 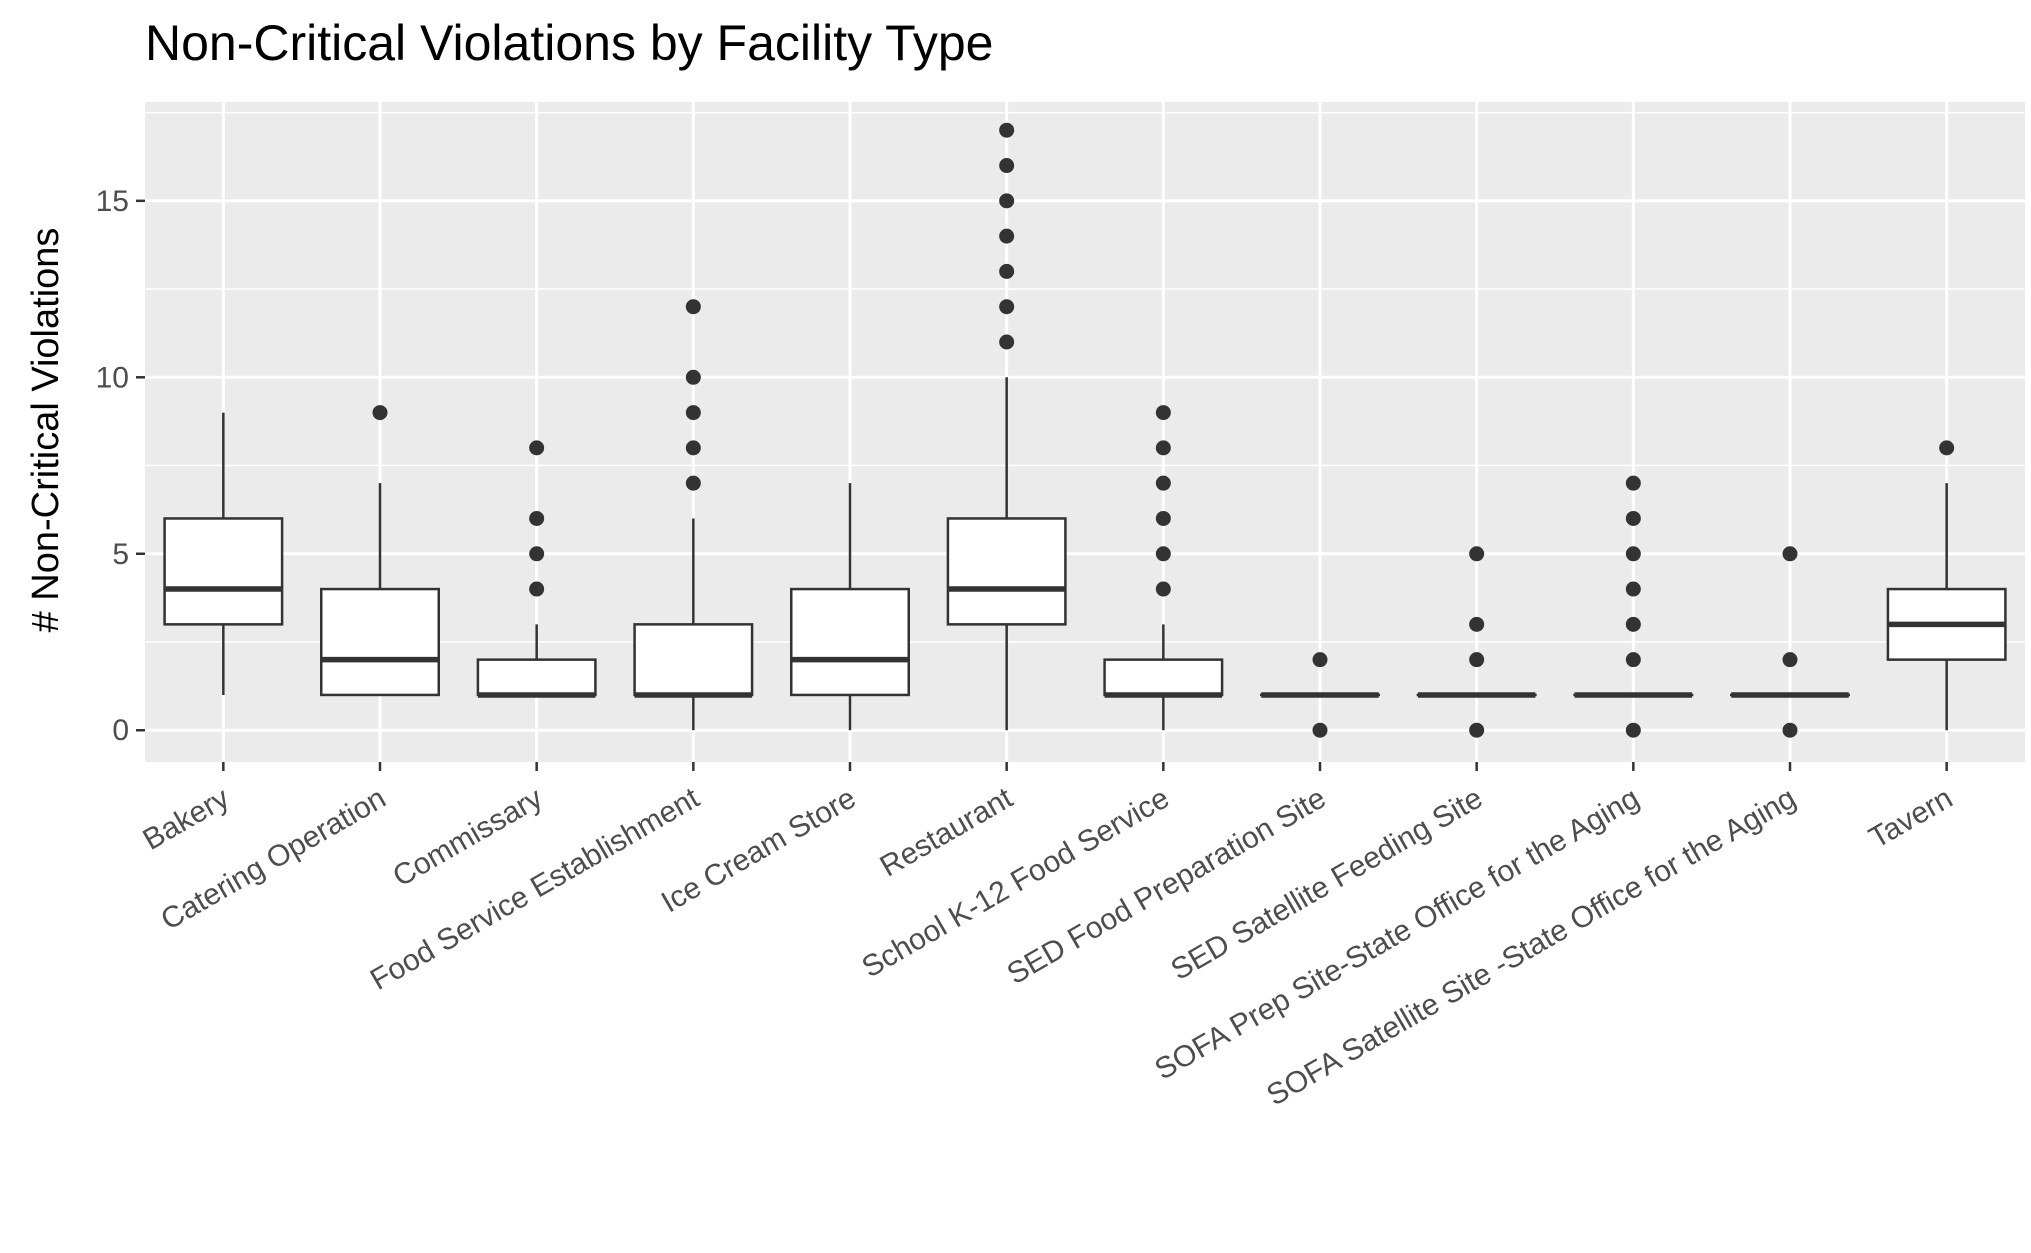 What do you see at coordinates (947, 832) in the screenshot?
I see `x-tick-label: Restaurant` at bounding box center [947, 832].